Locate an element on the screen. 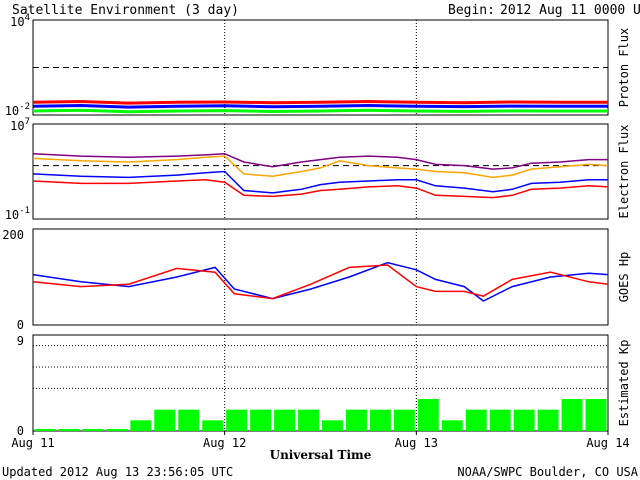 The width and height of the screenshot is (640, 480). x-tick-label: Aug 12 is located at coordinates (224, 443).